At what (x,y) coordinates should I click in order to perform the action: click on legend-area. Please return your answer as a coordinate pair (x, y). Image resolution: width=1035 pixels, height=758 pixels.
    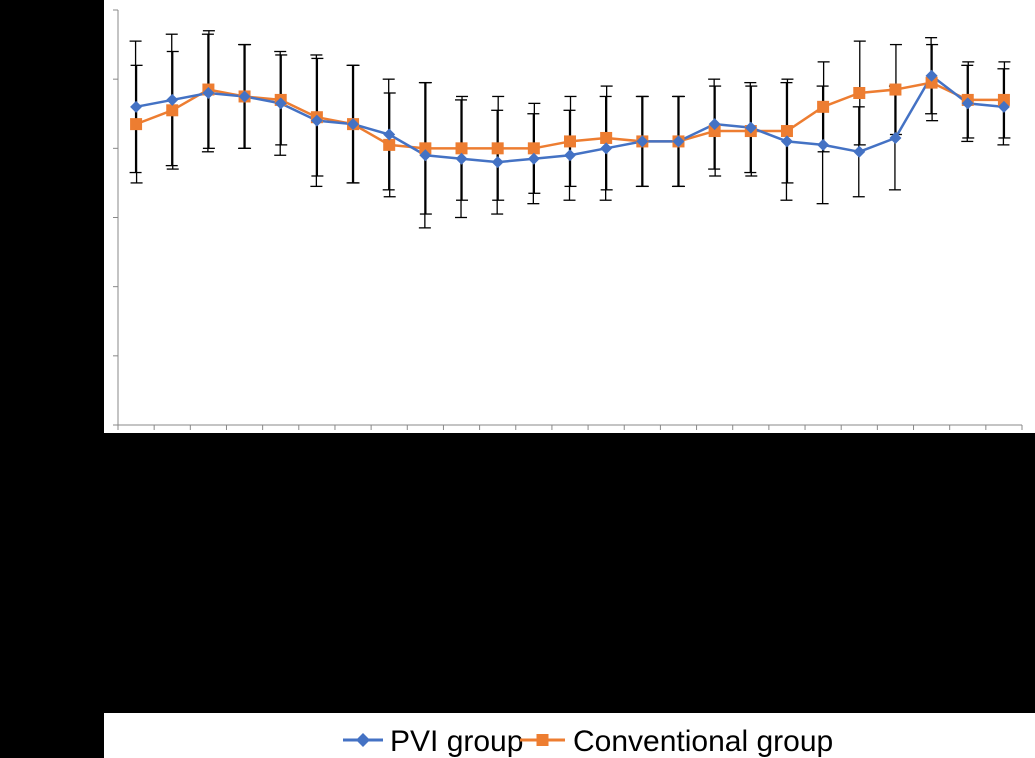
    Looking at the image, I should click on (569, 735).